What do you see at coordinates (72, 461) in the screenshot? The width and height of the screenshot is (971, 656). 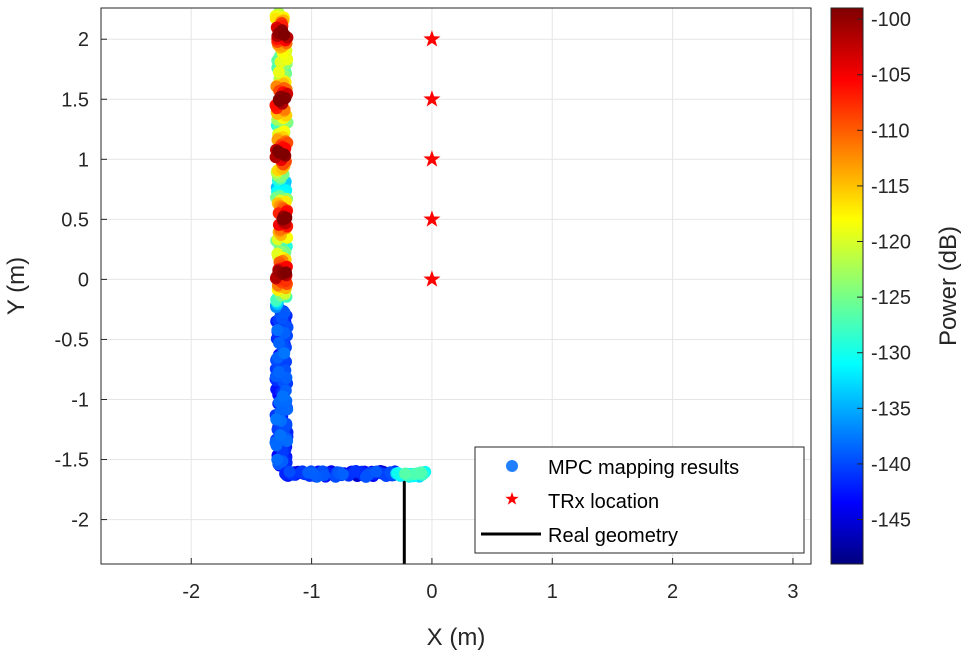 I see `y-tick-label: -1.5` at bounding box center [72, 461].